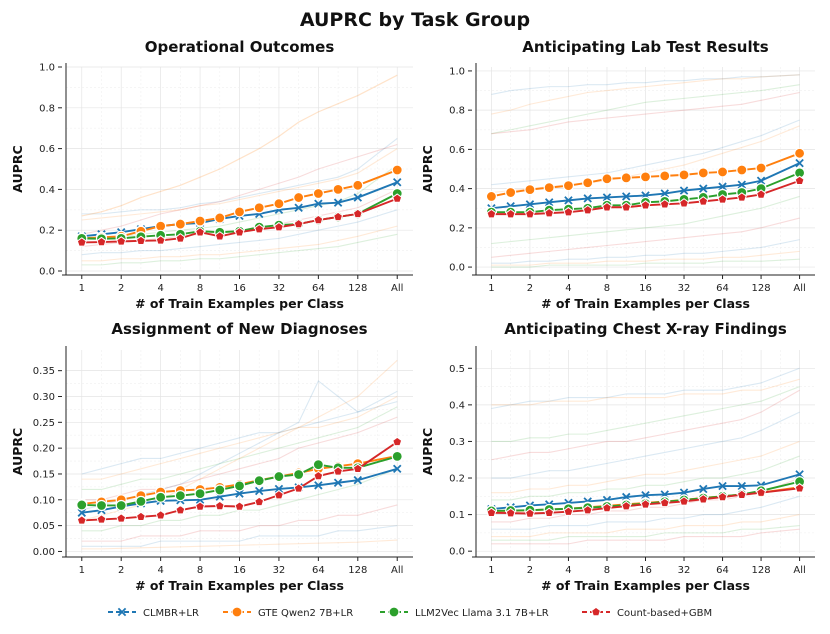 The image size is (830, 634). Describe the element at coordinates (82, 570) in the screenshot. I see `x-tick-label: 1` at that location.